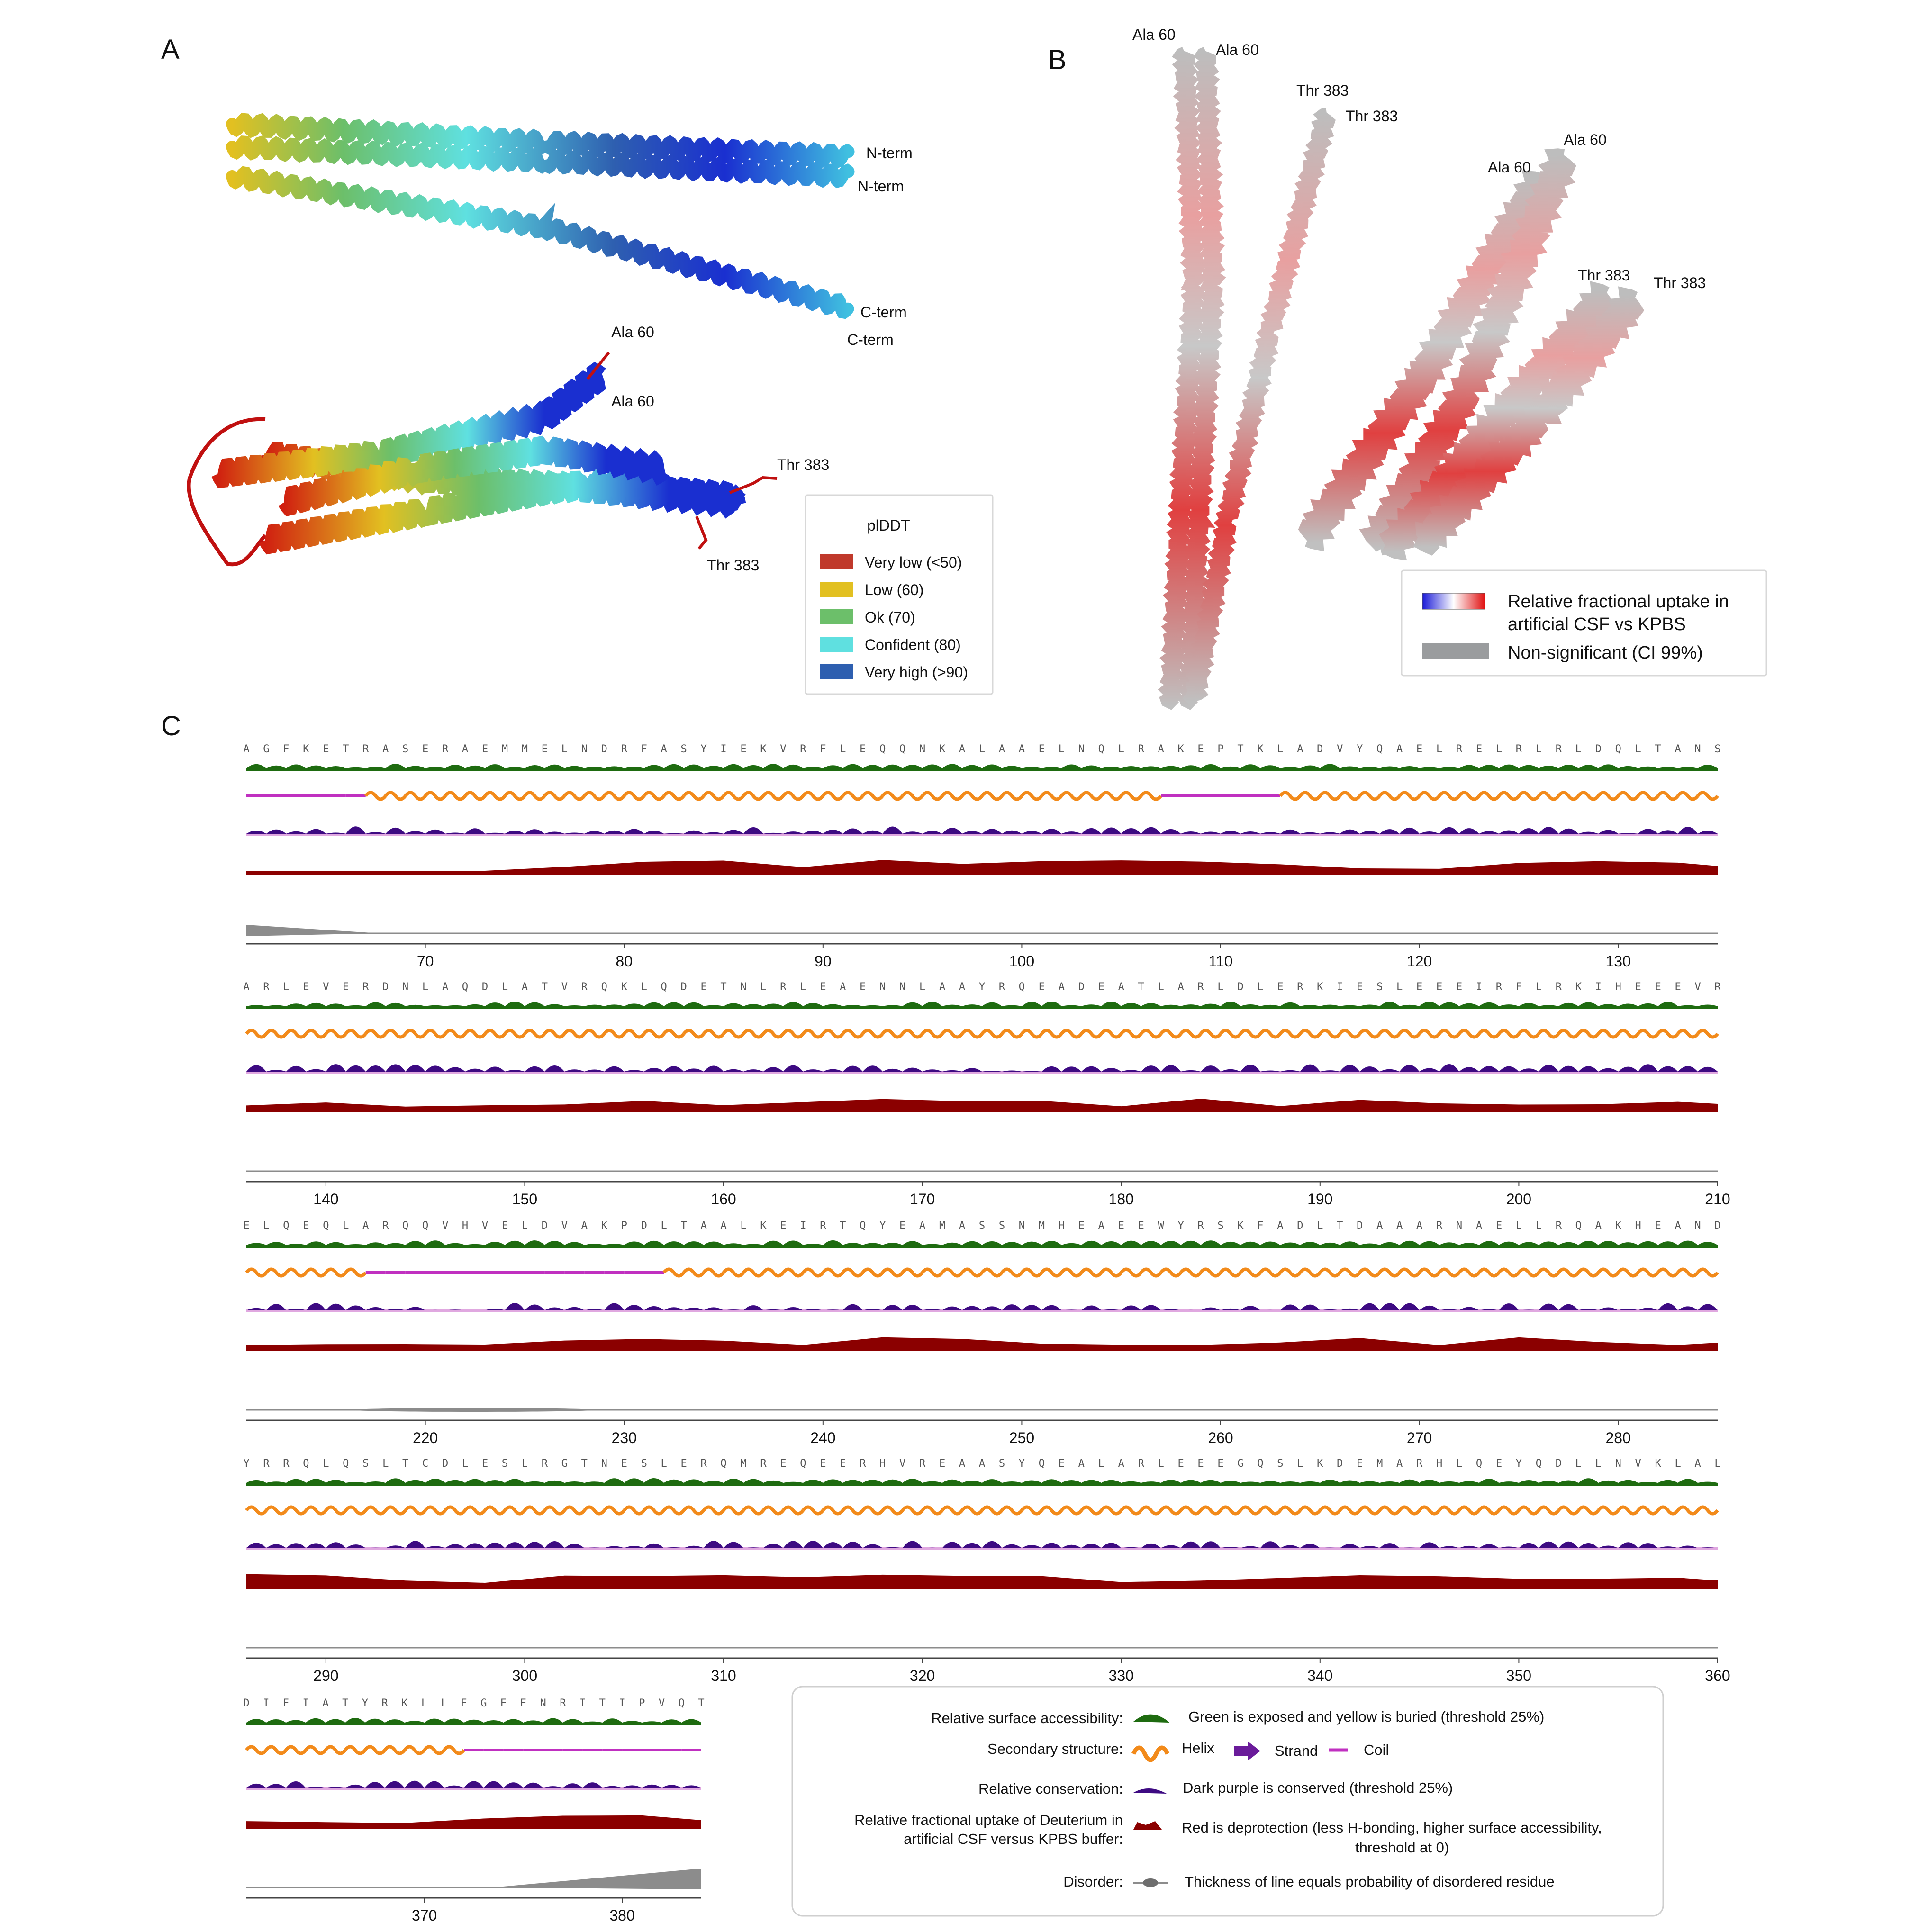 This screenshot has width=1919, height=1932. What do you see at coordinates (1459, 1226) in the screenshot?
I see `residue-letter: N` at bounding box center [1459, 1226].